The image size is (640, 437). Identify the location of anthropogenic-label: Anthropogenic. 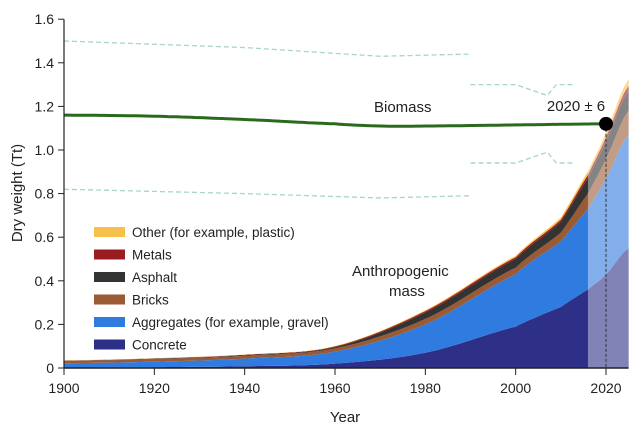
(400, 271).